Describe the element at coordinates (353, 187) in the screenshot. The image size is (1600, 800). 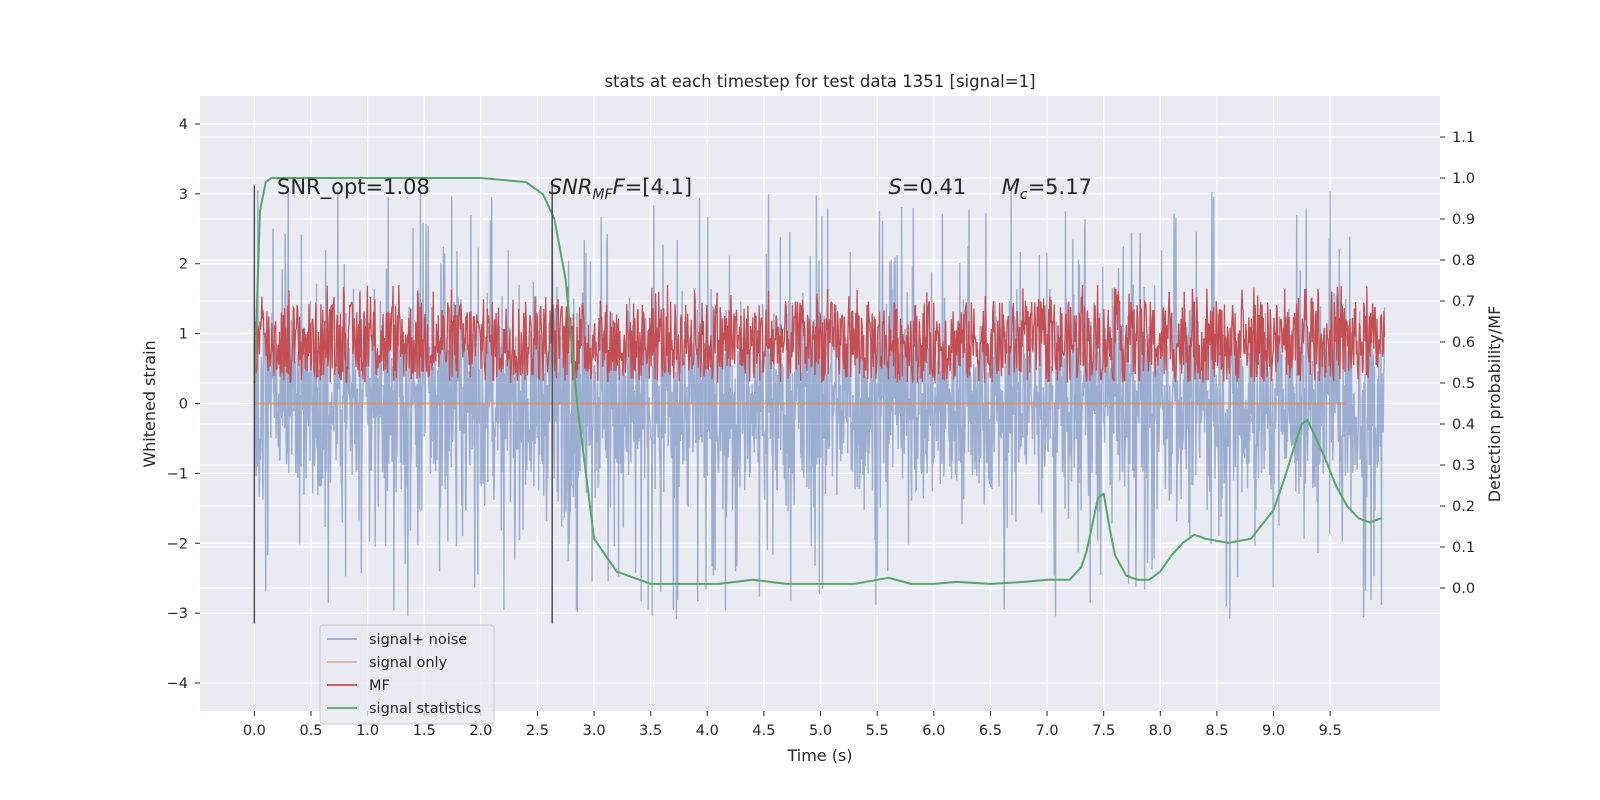
I see `annotation-snr_opt: SNR_opt=1.08` at that location.